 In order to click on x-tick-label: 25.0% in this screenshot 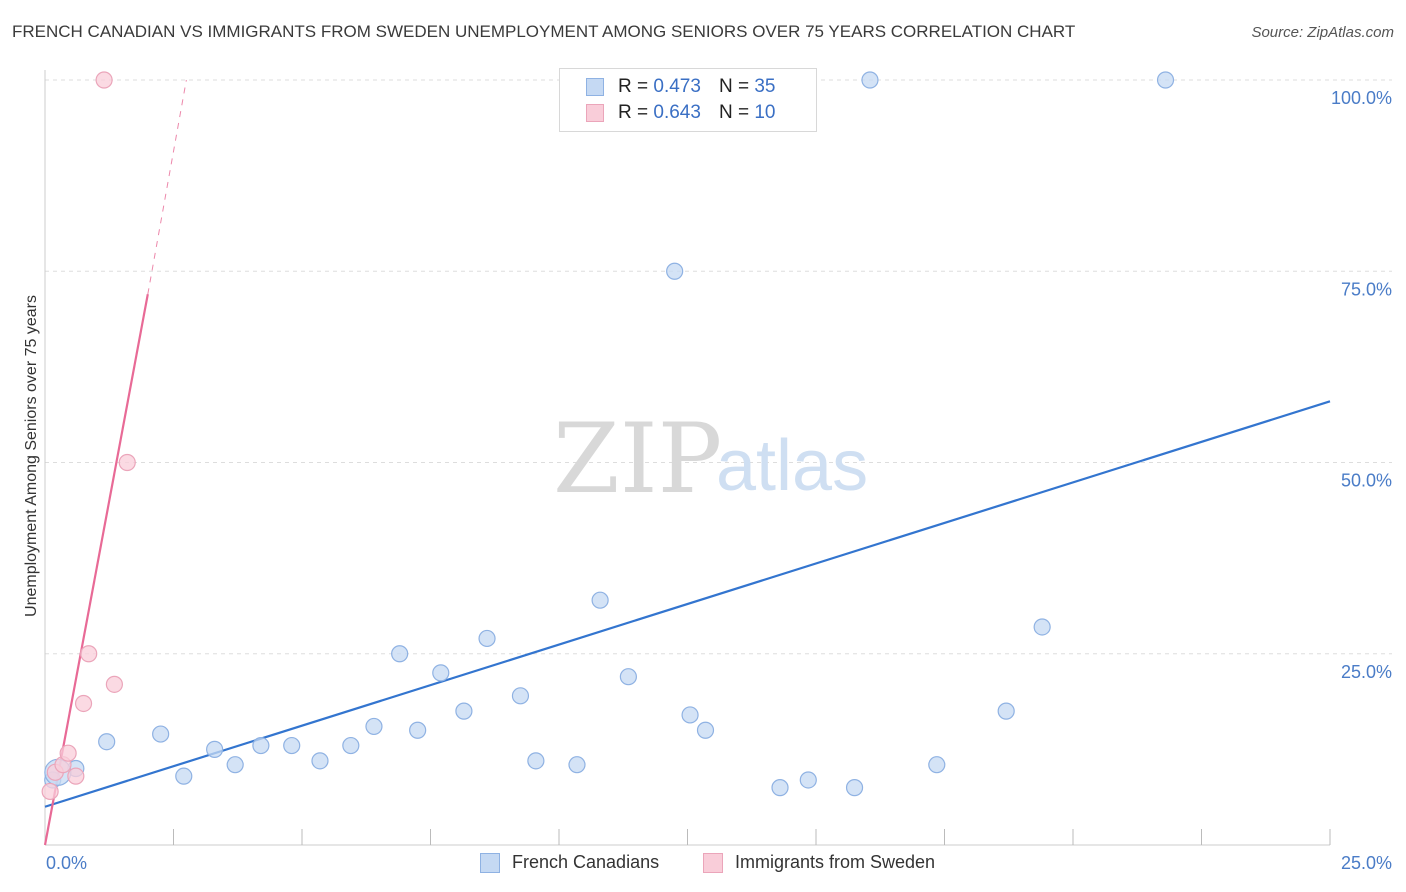, I will do `click(1366, 863)`.